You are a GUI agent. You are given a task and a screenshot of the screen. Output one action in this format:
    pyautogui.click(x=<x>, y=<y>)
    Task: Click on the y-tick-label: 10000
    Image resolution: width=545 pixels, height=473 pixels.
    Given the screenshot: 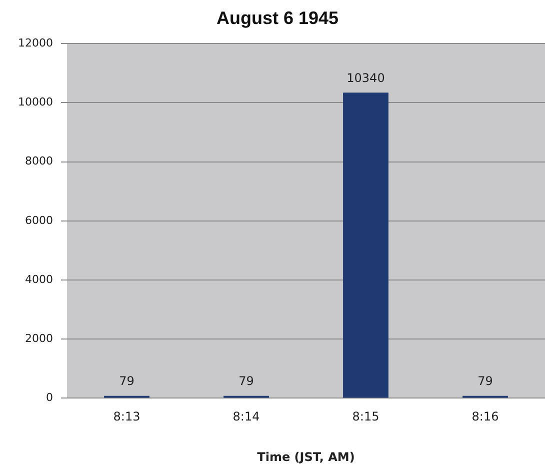 What is the action you would take?
    pyautogui.click(x=35, y=102)
    